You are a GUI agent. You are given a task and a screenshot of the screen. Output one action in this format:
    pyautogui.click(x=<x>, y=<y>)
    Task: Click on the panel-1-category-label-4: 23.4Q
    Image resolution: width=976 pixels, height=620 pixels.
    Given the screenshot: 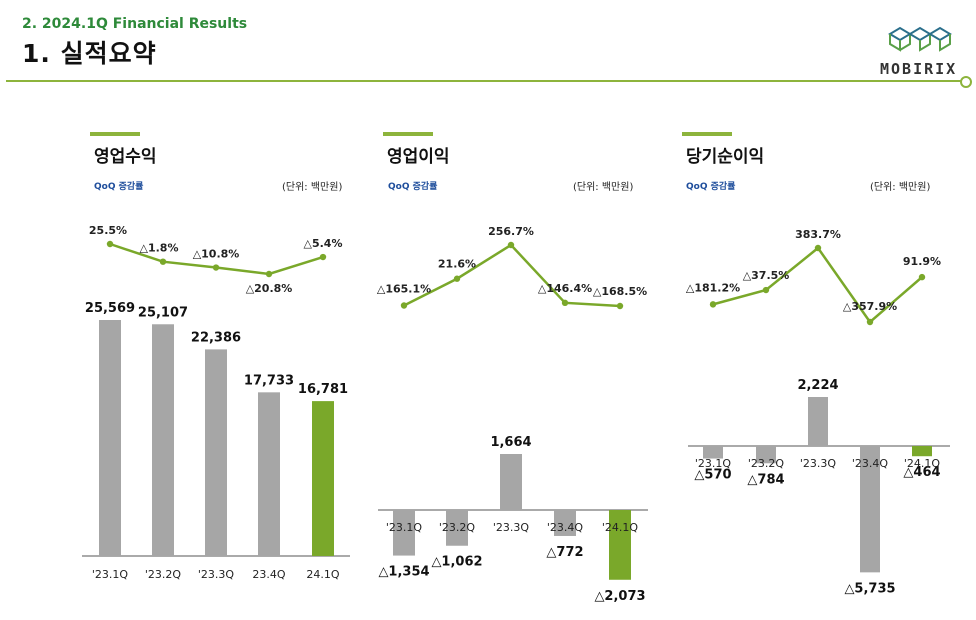 What is the action you would take?
    pyautogui.click(x=268, y=574)
    